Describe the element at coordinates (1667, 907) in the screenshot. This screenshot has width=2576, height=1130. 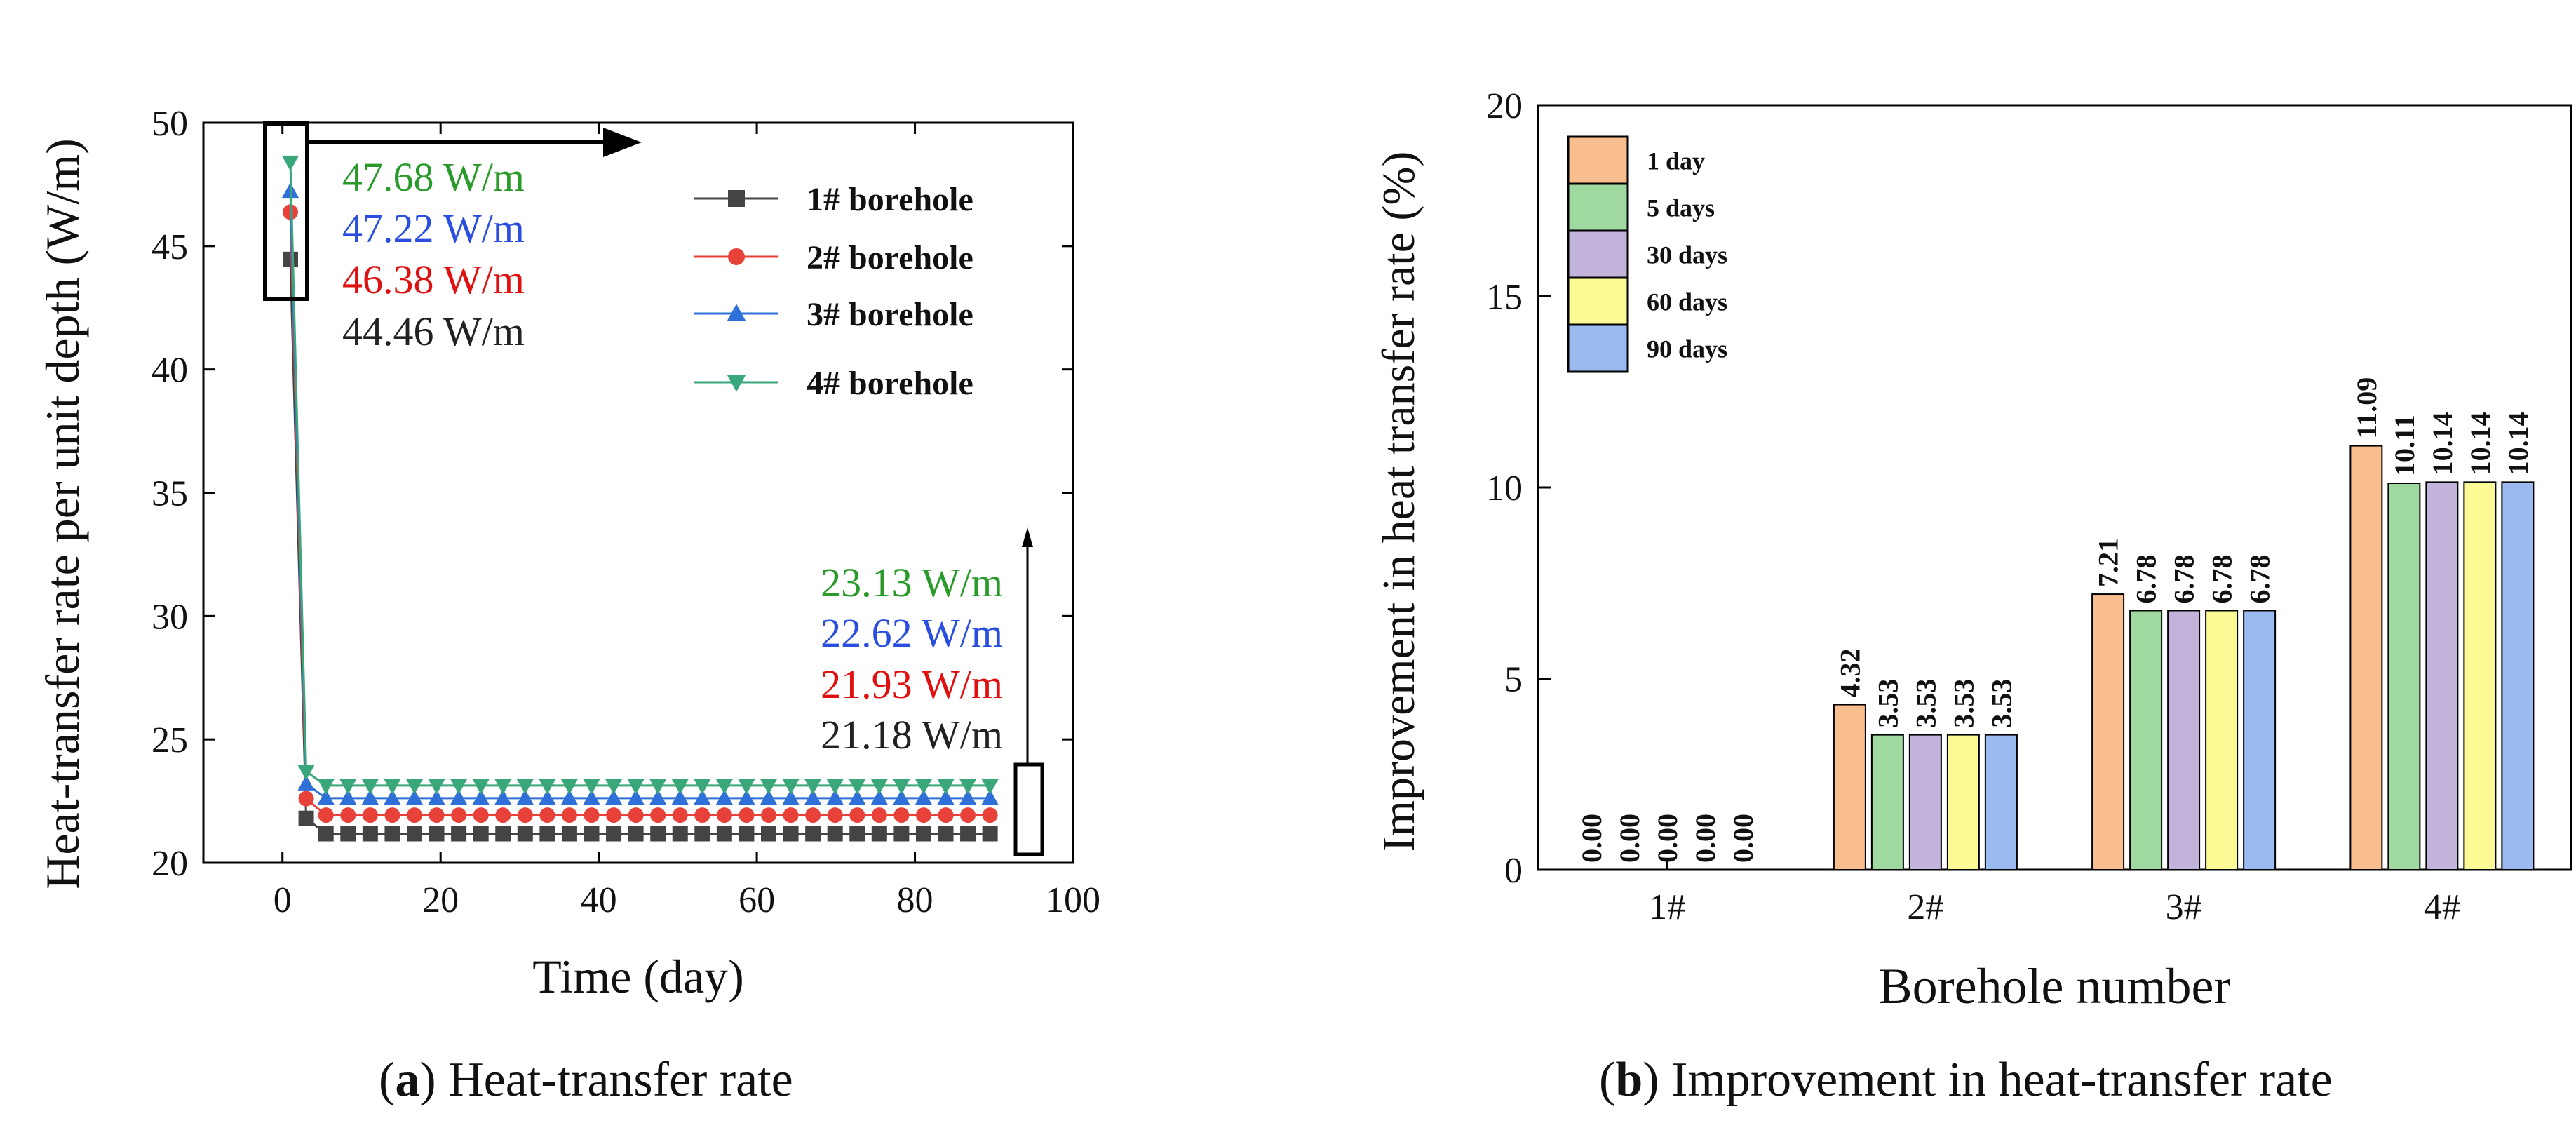
I see `x-tick-label: 1#` at that location.